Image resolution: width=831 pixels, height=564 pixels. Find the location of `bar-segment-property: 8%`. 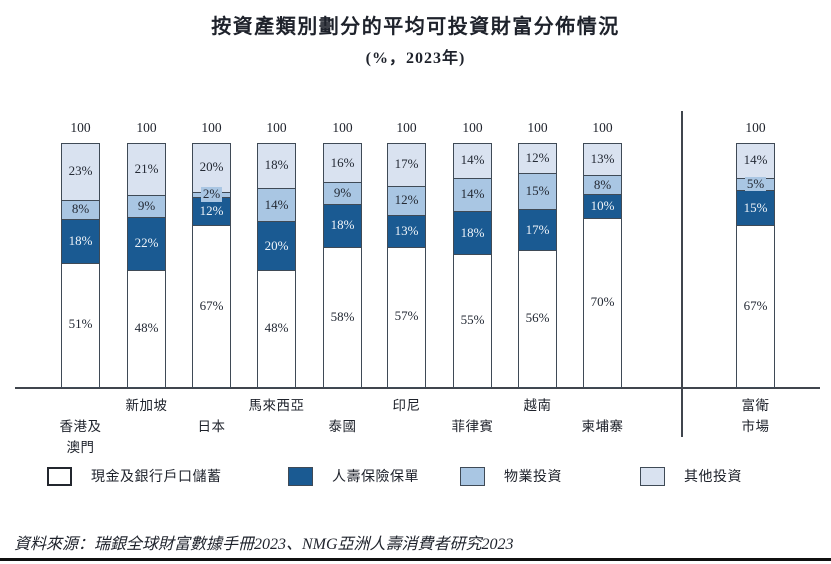

bar-segment-property: 8% is located at coordinates (80, 209).